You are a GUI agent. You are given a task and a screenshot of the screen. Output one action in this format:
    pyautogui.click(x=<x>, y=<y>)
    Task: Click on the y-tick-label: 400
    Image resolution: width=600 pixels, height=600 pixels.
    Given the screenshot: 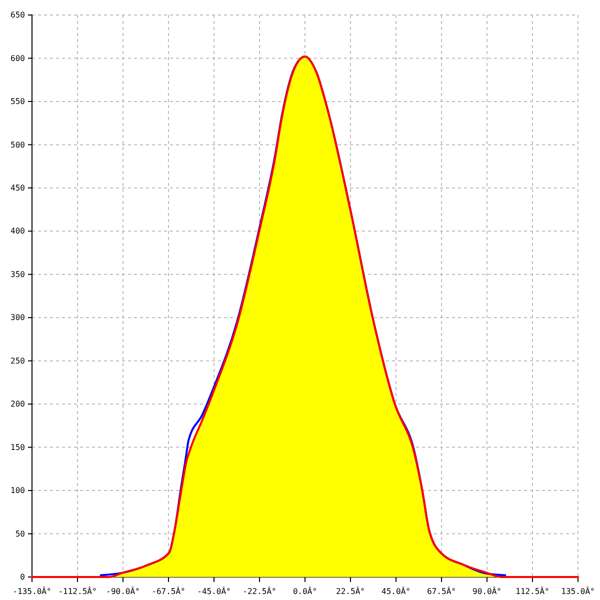 What is the action you would take?
    pyautogui.click(x=18, y=231)
    